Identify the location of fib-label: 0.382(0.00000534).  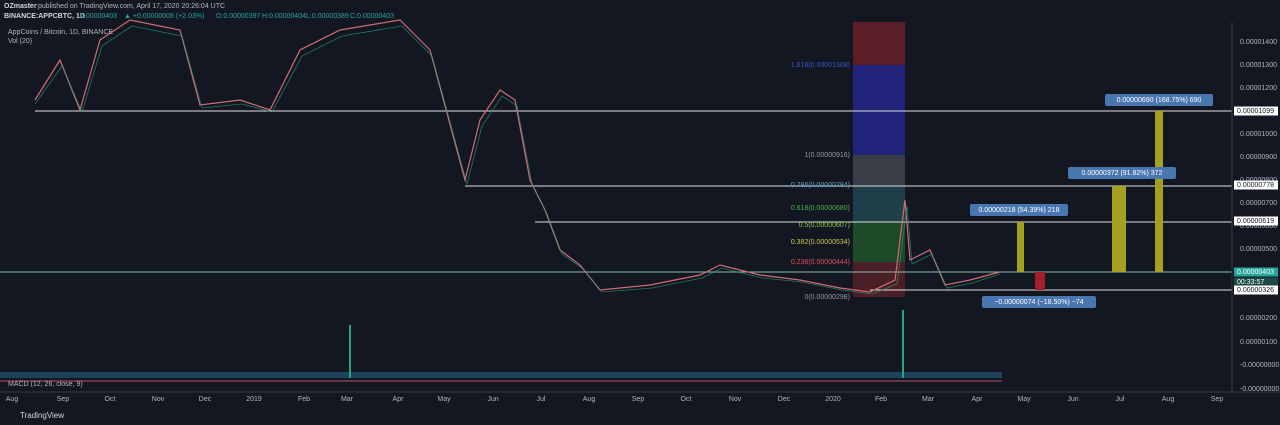
(820, 242).